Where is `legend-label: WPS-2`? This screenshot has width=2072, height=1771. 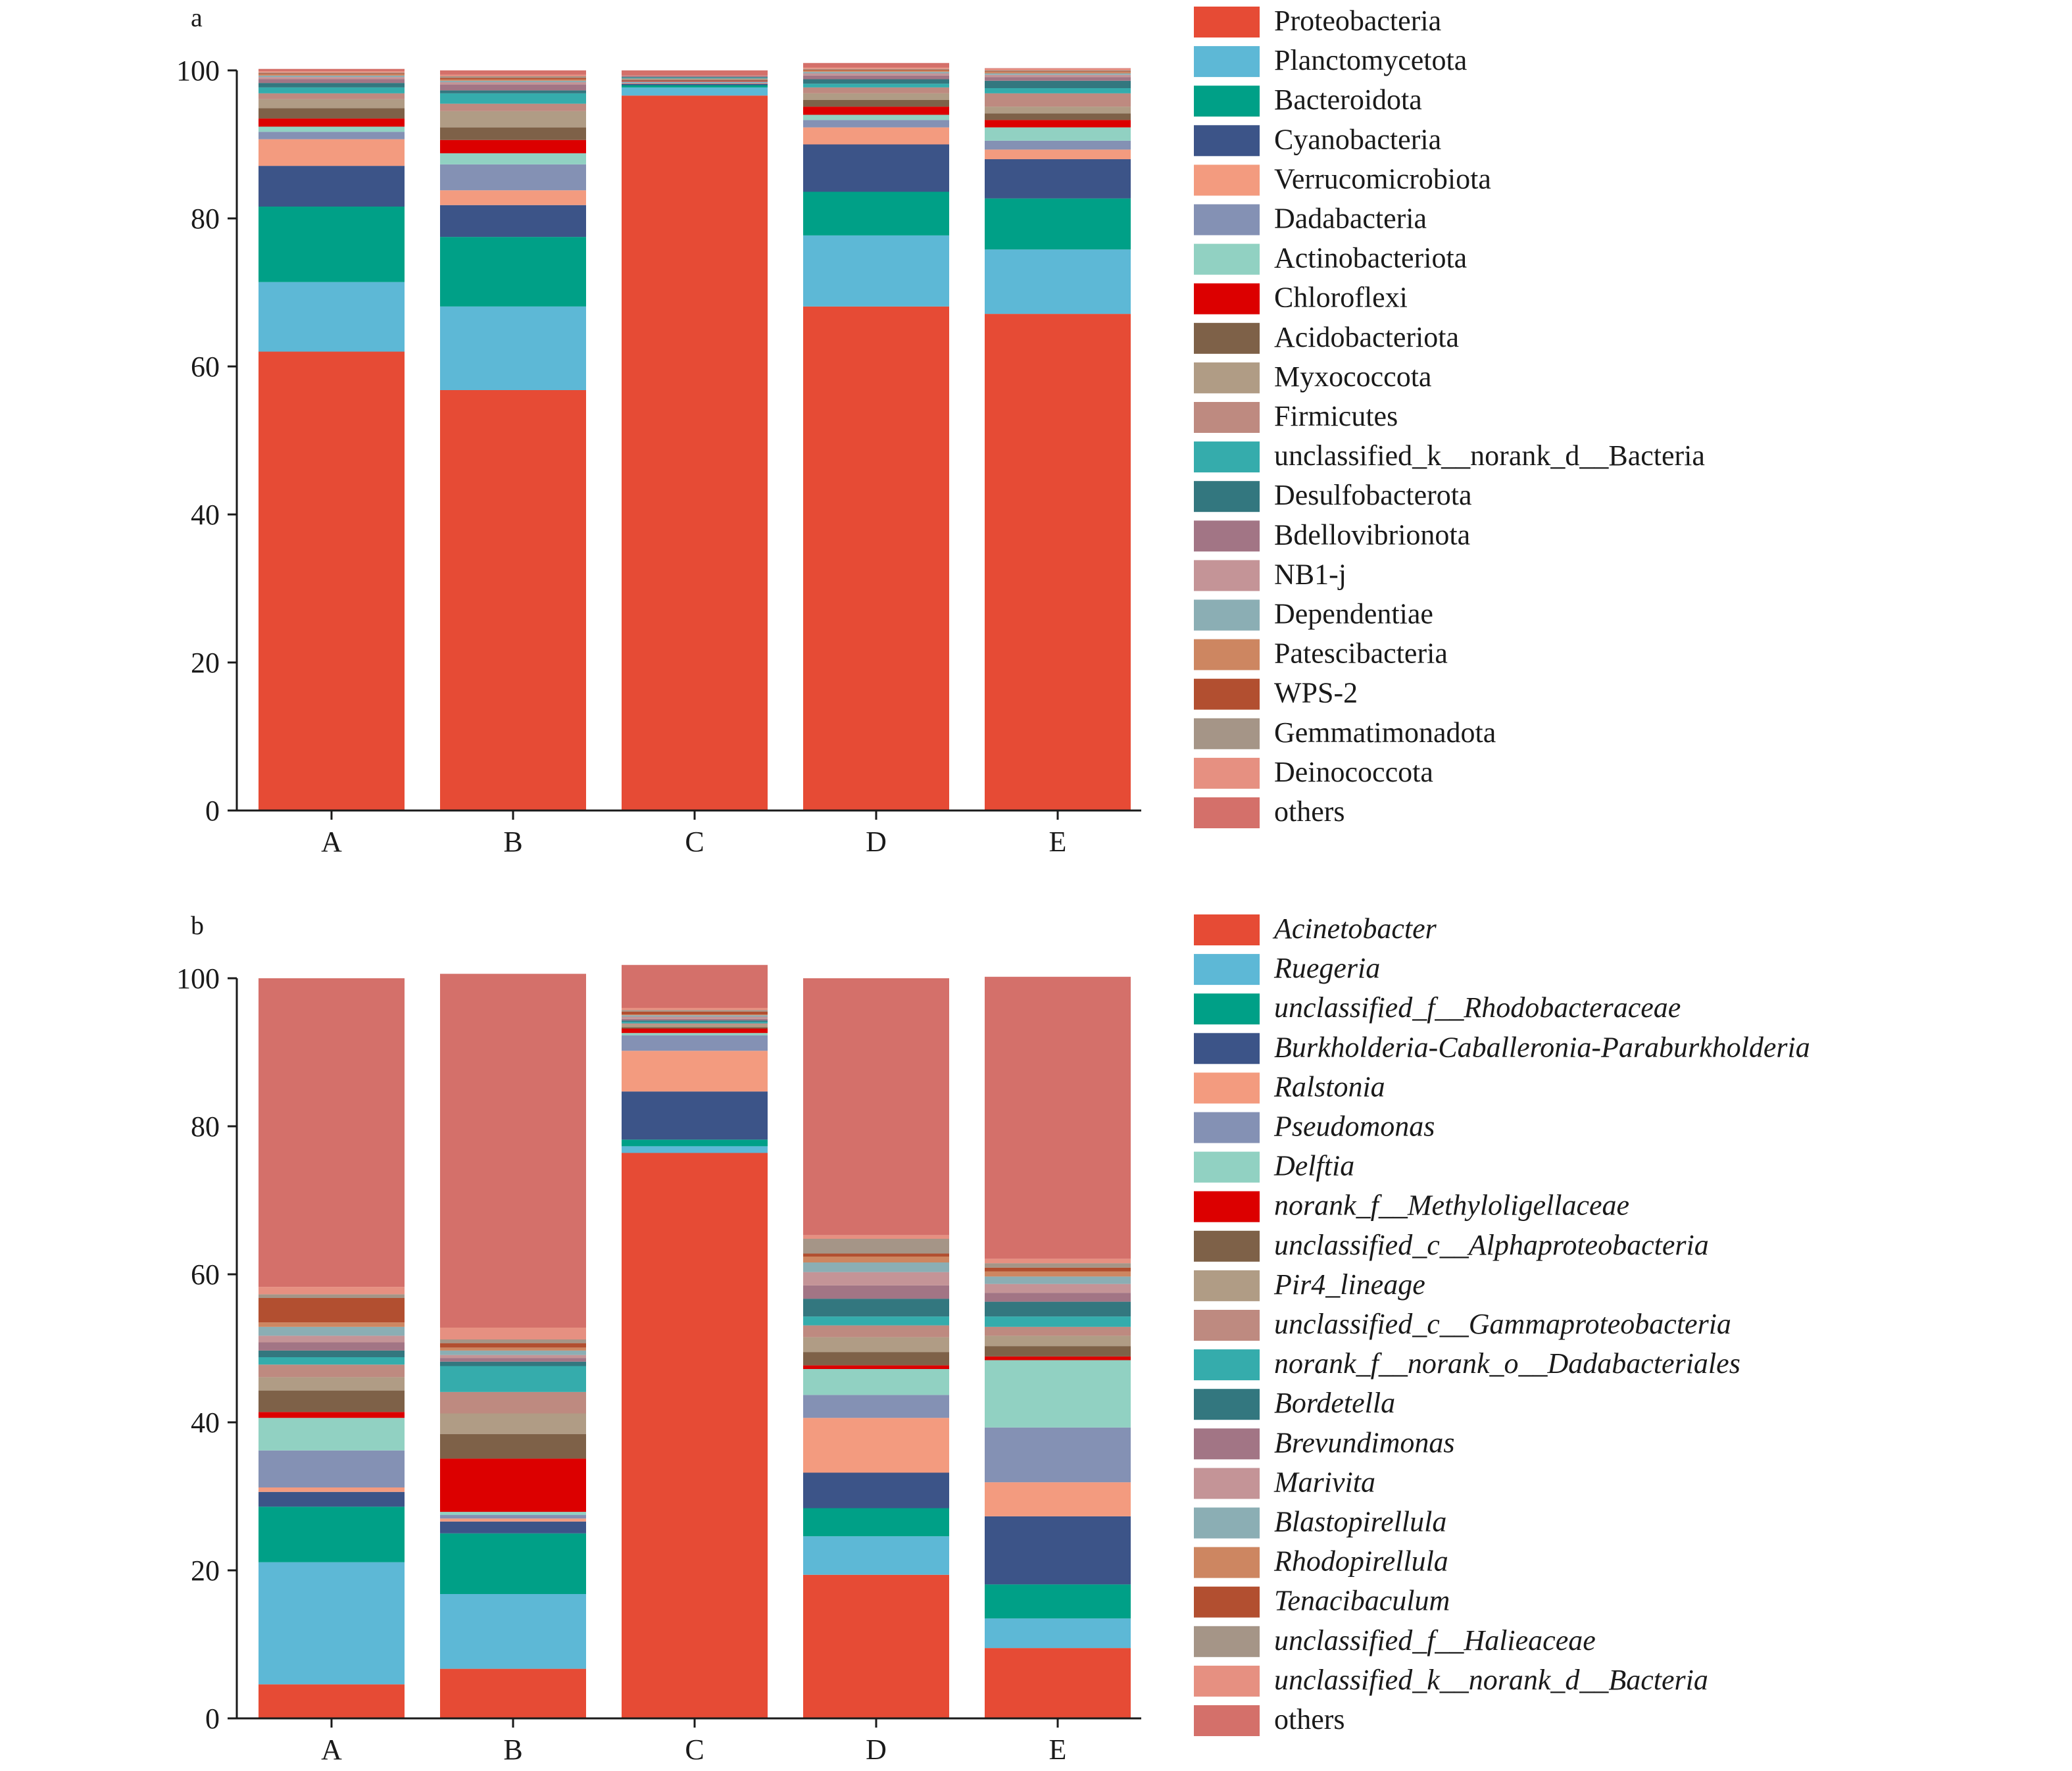 legend-label: WPS-2 is located at coordinates (1316, 693).